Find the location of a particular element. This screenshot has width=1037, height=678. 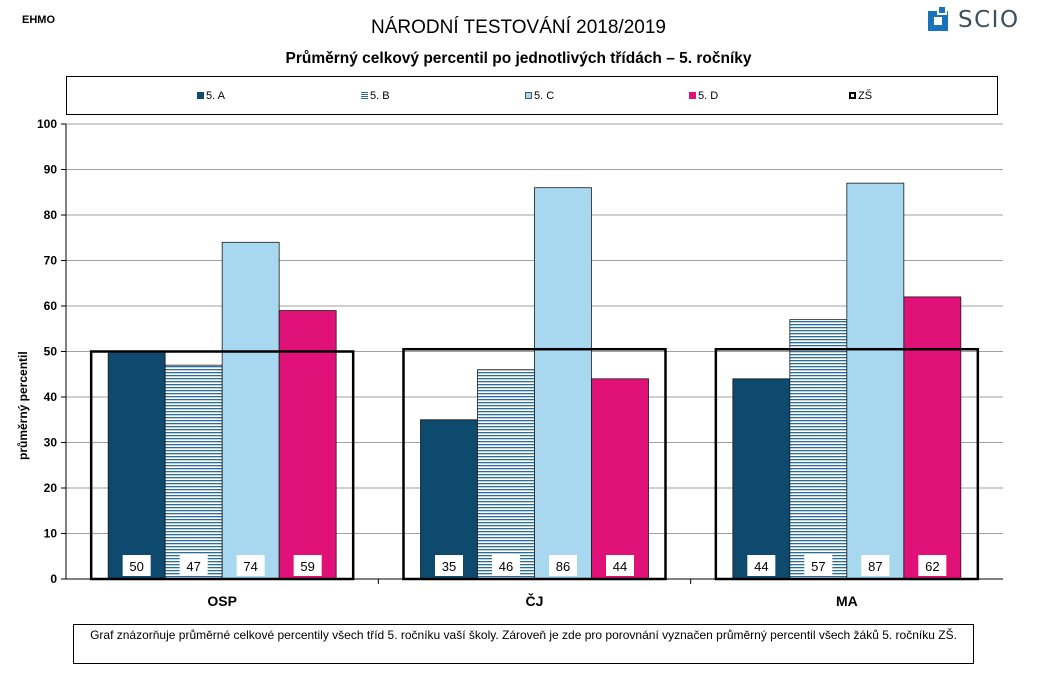

legend-label-zs: ZŠ is located at coordinates (865, 96).